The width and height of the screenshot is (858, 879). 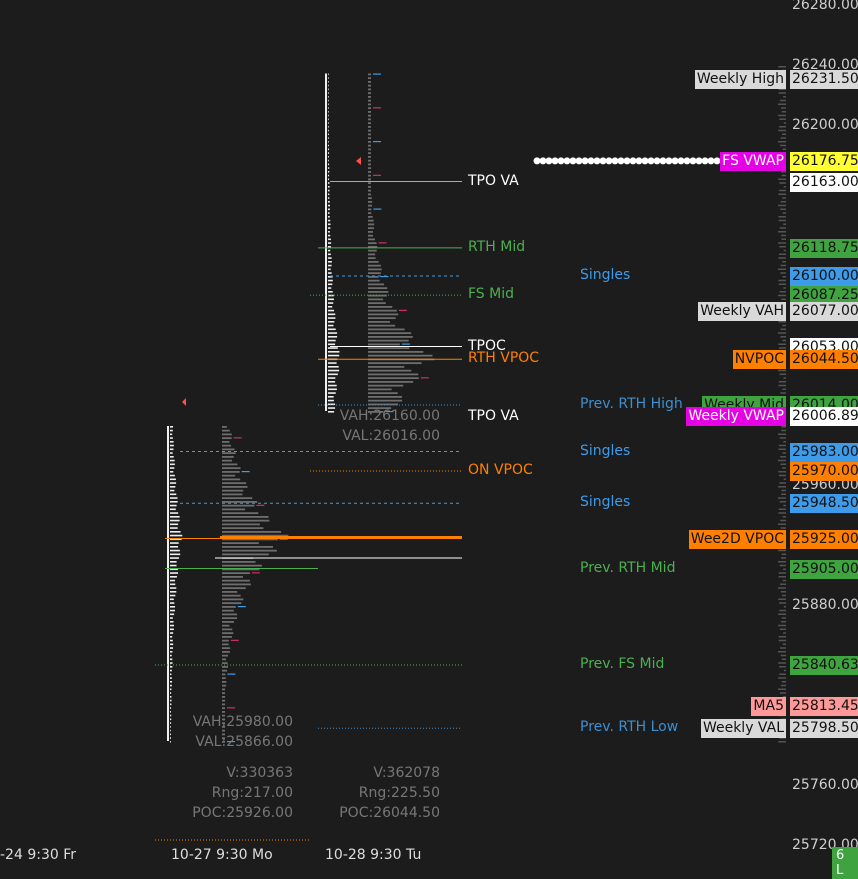 What do you see at coordinates (824, 452) in the screenshot?
I see `price-tag-value: 25983.00` at bounding box center [824, 452].